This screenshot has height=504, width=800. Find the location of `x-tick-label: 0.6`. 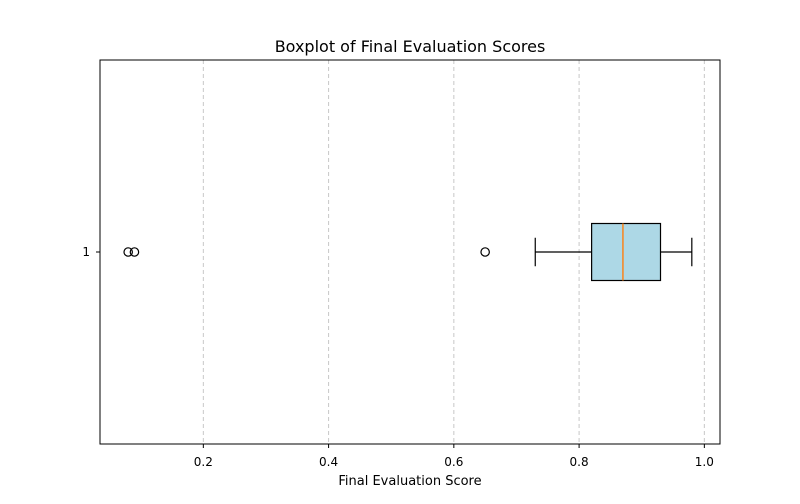

x-tick-label: 0.6 is located at coordinates (453, 462).